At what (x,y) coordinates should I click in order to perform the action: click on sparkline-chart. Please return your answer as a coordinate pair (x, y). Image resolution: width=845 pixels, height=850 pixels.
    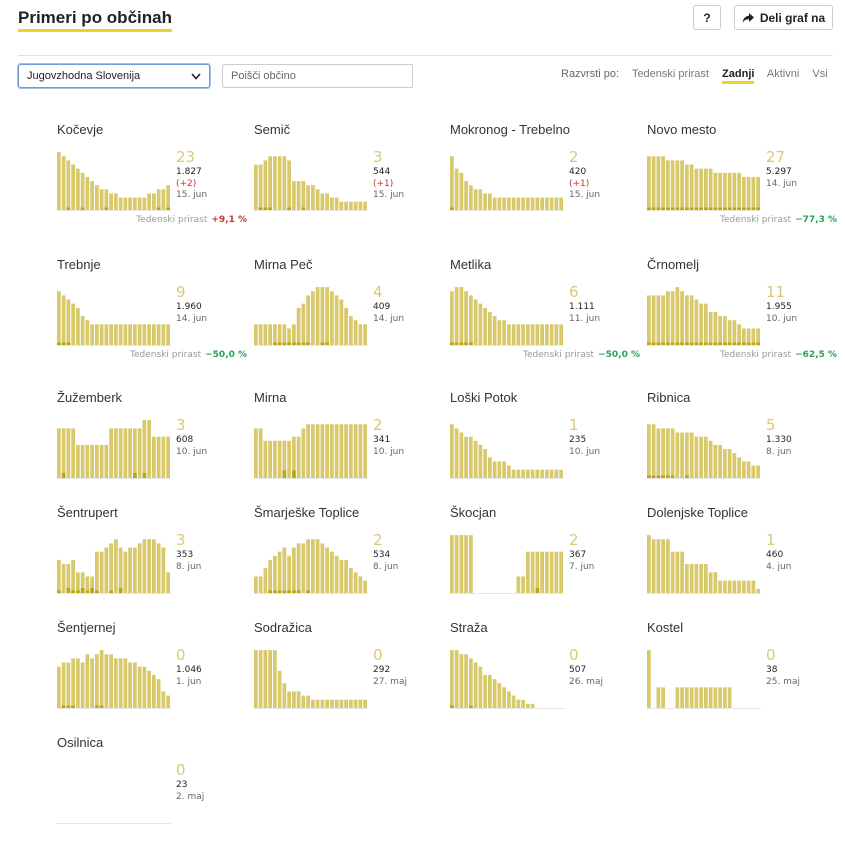
    Looking at the image, I should click on (114, 679).